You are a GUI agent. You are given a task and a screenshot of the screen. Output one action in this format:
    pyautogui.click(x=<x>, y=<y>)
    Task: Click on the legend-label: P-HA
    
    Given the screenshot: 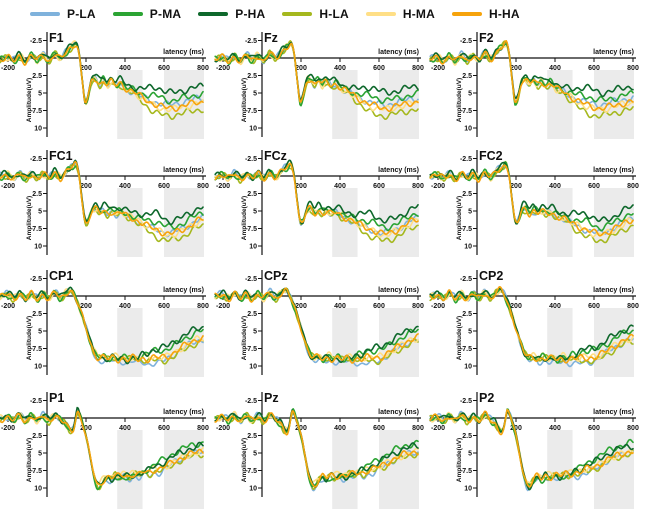 What is the action you would take?
    pyautogui.click(x=250, y=14)
    